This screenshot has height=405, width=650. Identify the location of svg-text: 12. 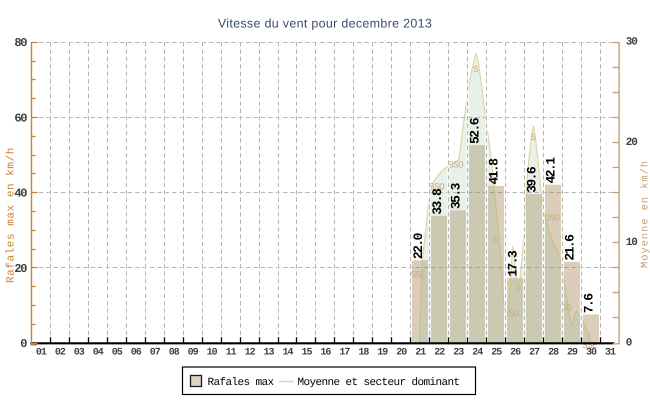
(250, 352).